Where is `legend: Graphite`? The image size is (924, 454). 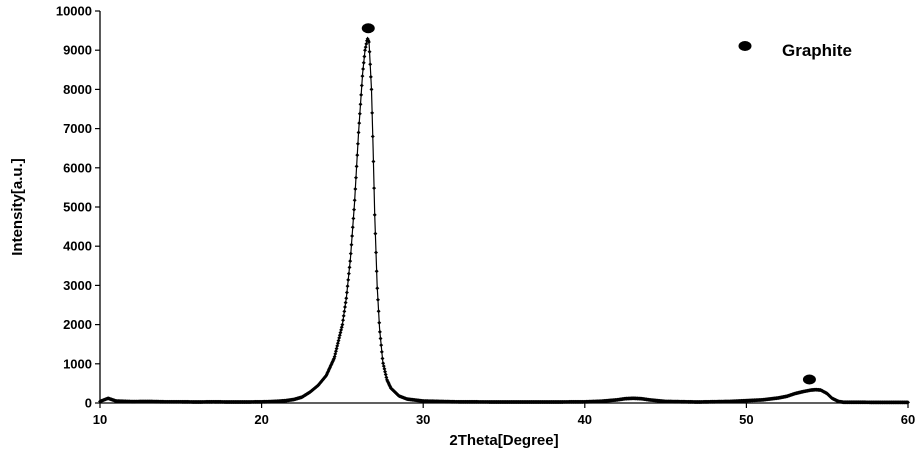 legend: Graphite is located at coordinates (795, 50).